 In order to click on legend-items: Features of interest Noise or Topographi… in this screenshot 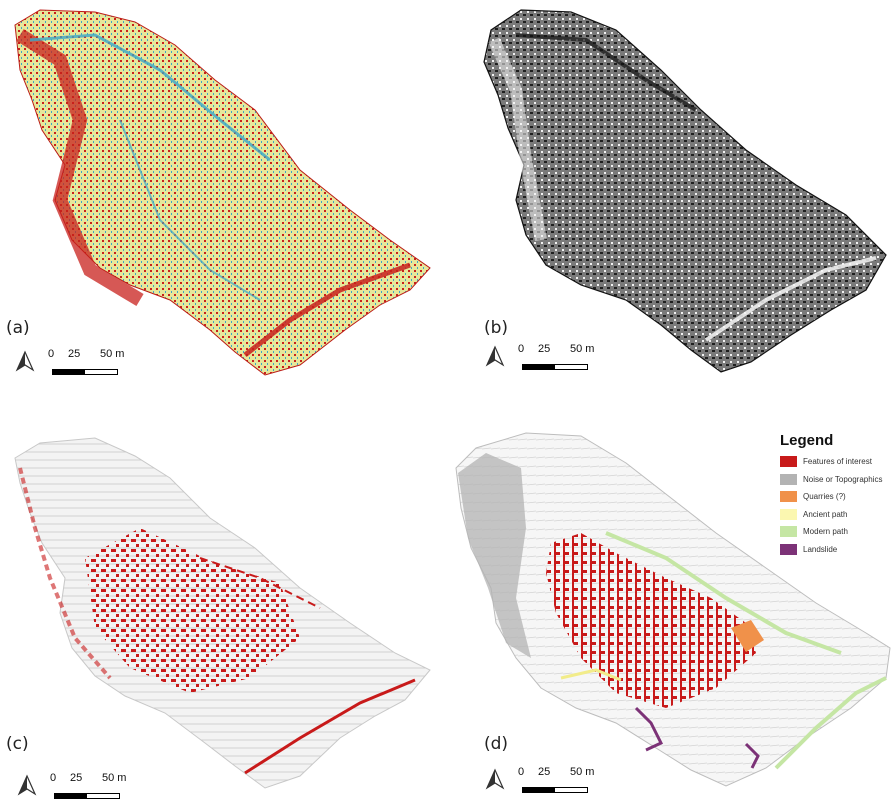, I will do `click(836, 505)`.